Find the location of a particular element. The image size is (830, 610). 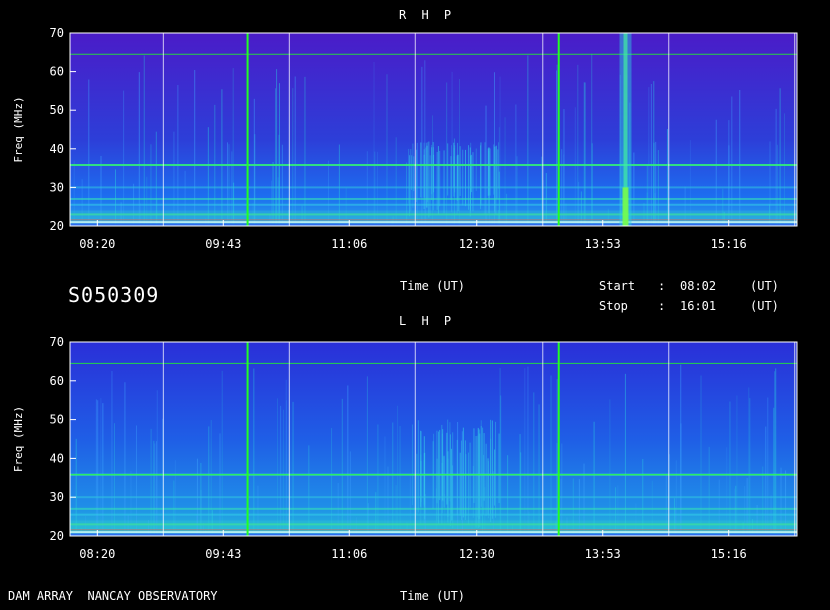

lhp-x-tick-label: 08:20 is located at coordinates (97, 554).